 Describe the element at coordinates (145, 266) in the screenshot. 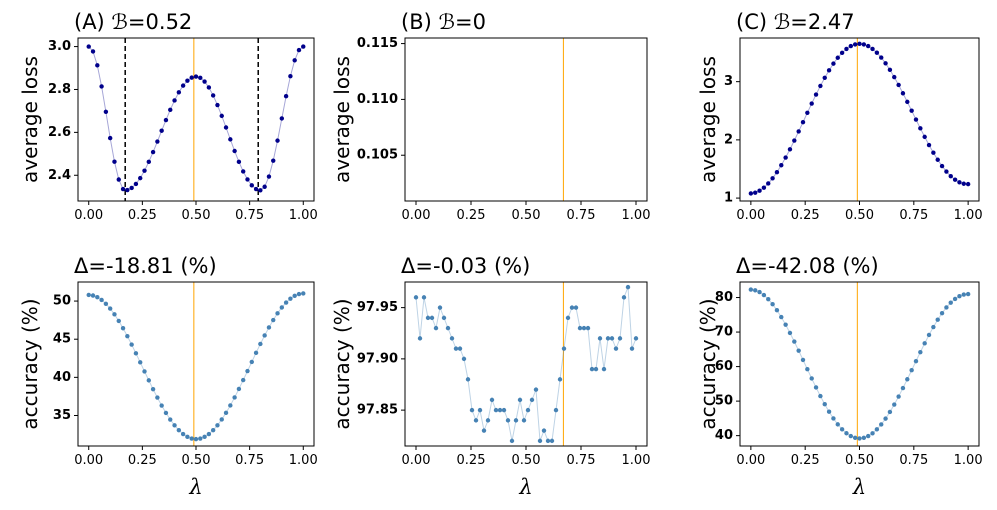

I see `panel-title: Δ=-18.81 (%)` at that location.